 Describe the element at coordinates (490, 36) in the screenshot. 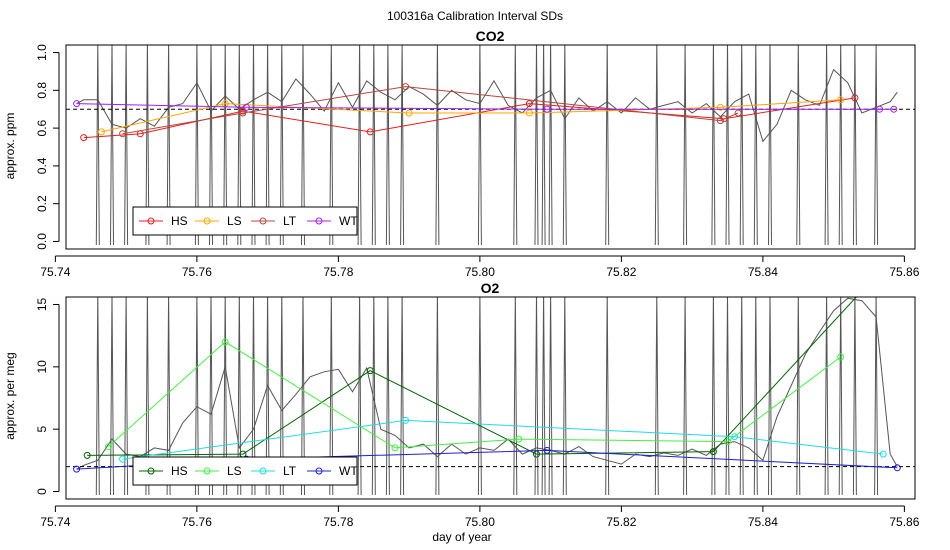

I see `chart-title-co2: CO2` at that location.